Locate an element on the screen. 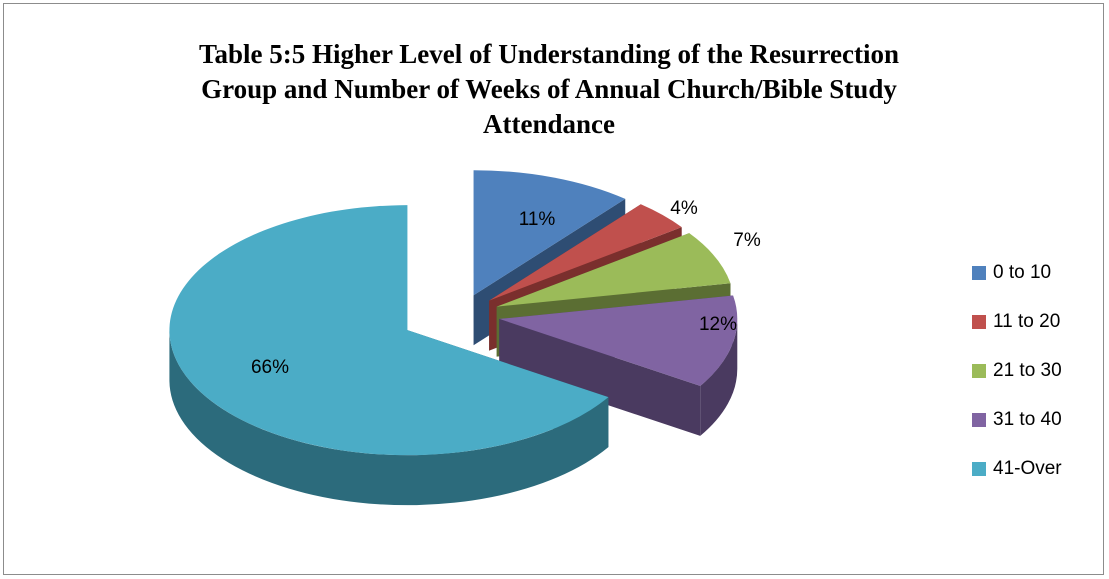 The height and width of the screenshot is (579, 1109). legend-item-21-to-30: 21 to 30 is located at coordinates (1017, 370).